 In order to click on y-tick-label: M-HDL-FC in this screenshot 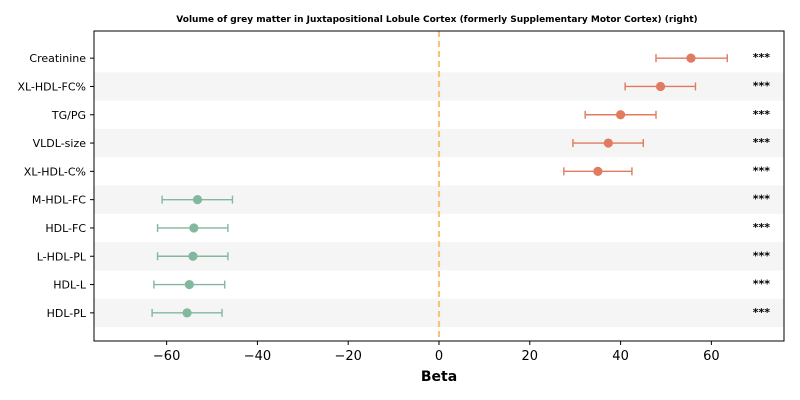, I will do `click(59, 200)`.